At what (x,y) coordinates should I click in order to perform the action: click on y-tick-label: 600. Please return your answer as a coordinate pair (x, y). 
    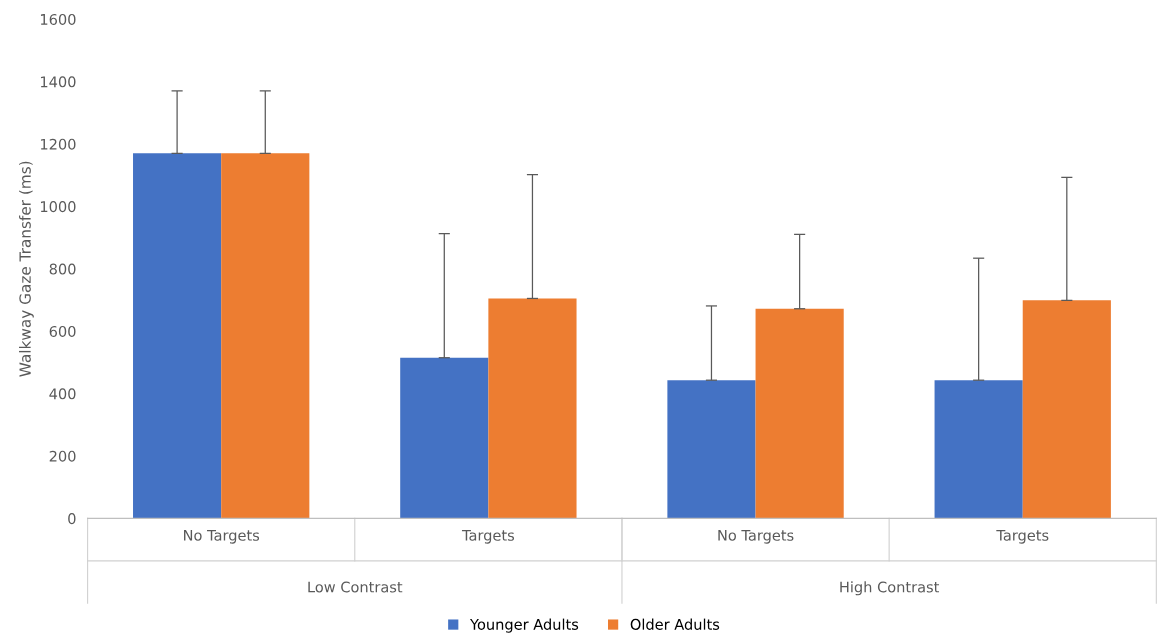
    Looking at the image, I should click on (62, 331).